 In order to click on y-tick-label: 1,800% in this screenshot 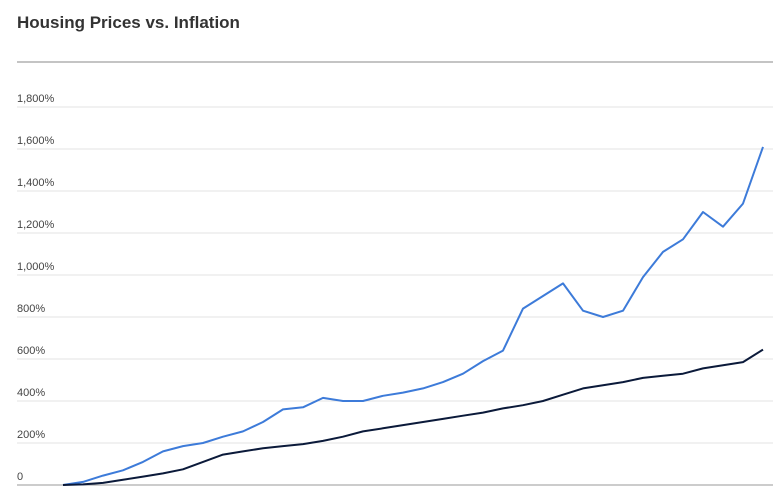, I will do `click(36, 99)`.